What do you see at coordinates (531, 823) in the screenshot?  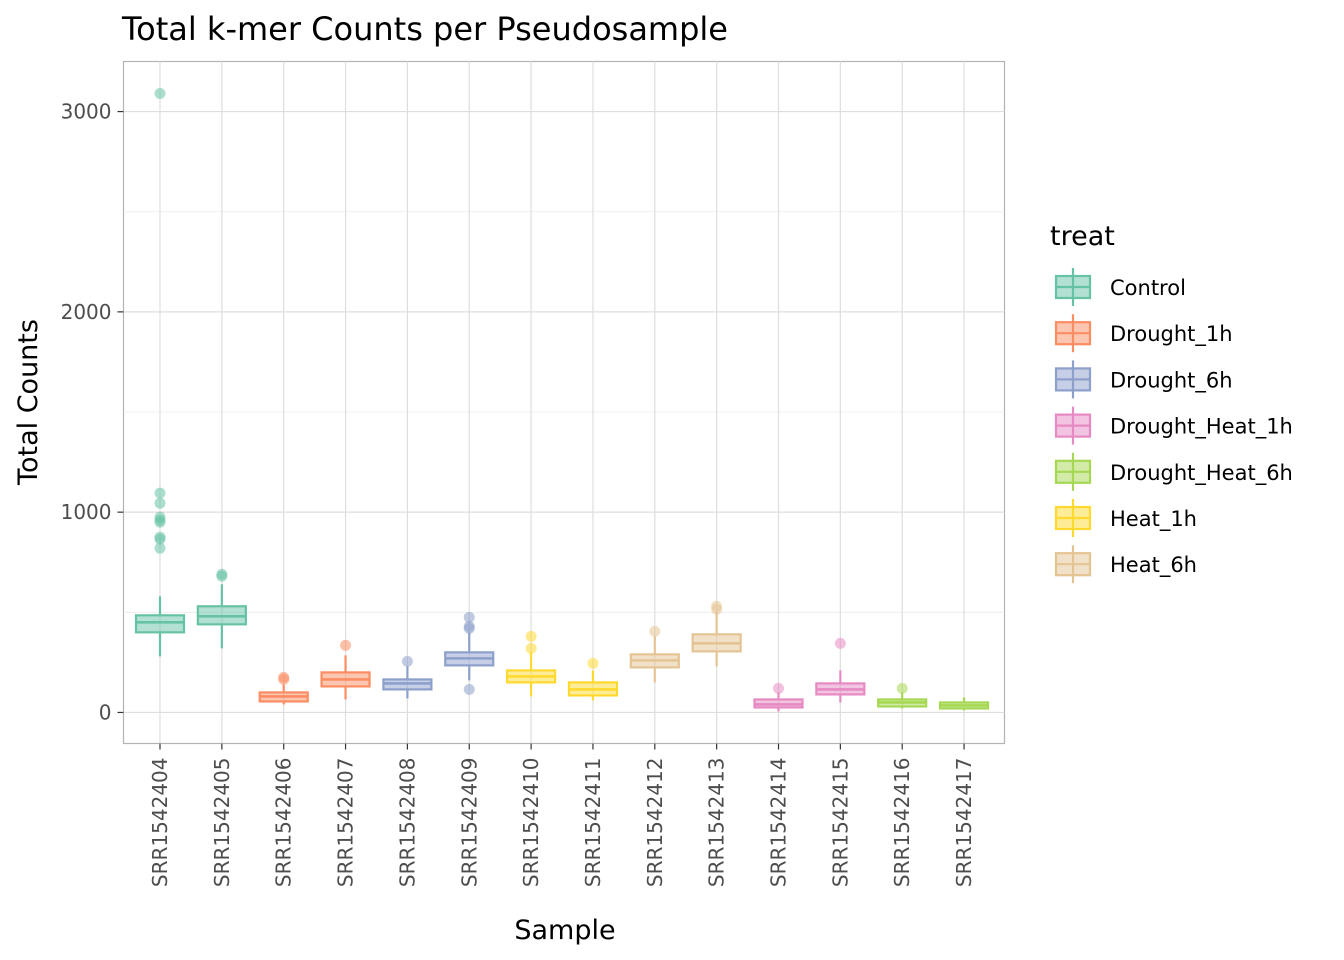 I see `x-tick-label: SRR1542410` at bounding box center [531, 823].